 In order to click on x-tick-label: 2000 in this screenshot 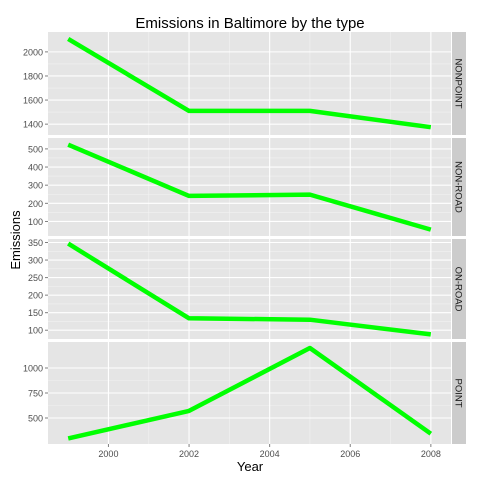, I will do `click(108, 454)`.